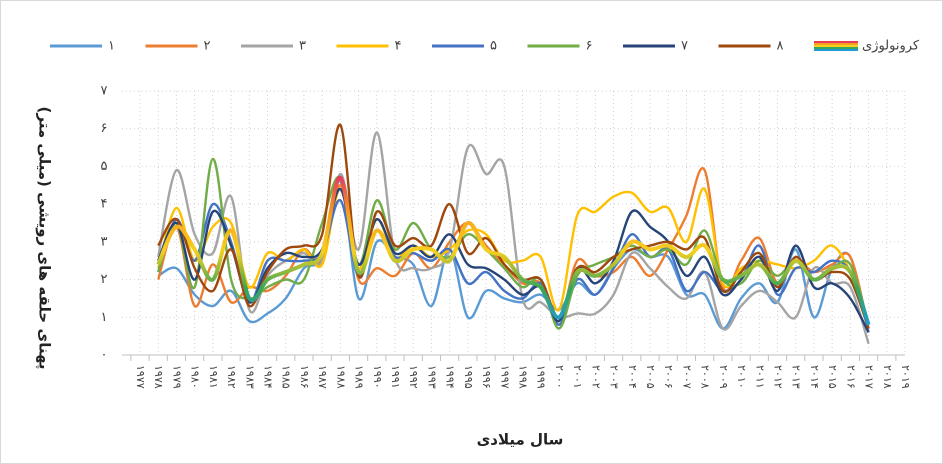 This screenshot has height=464, width=943. I want to click on x-tick-label: ۱۹۸۷, so click(322, 377).